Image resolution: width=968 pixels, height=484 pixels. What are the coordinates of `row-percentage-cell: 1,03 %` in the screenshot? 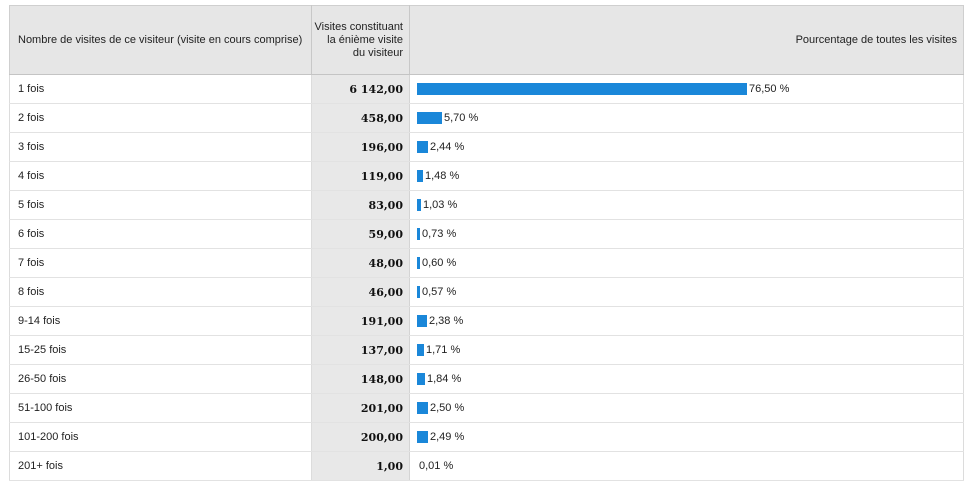 It's located at (686, 205).